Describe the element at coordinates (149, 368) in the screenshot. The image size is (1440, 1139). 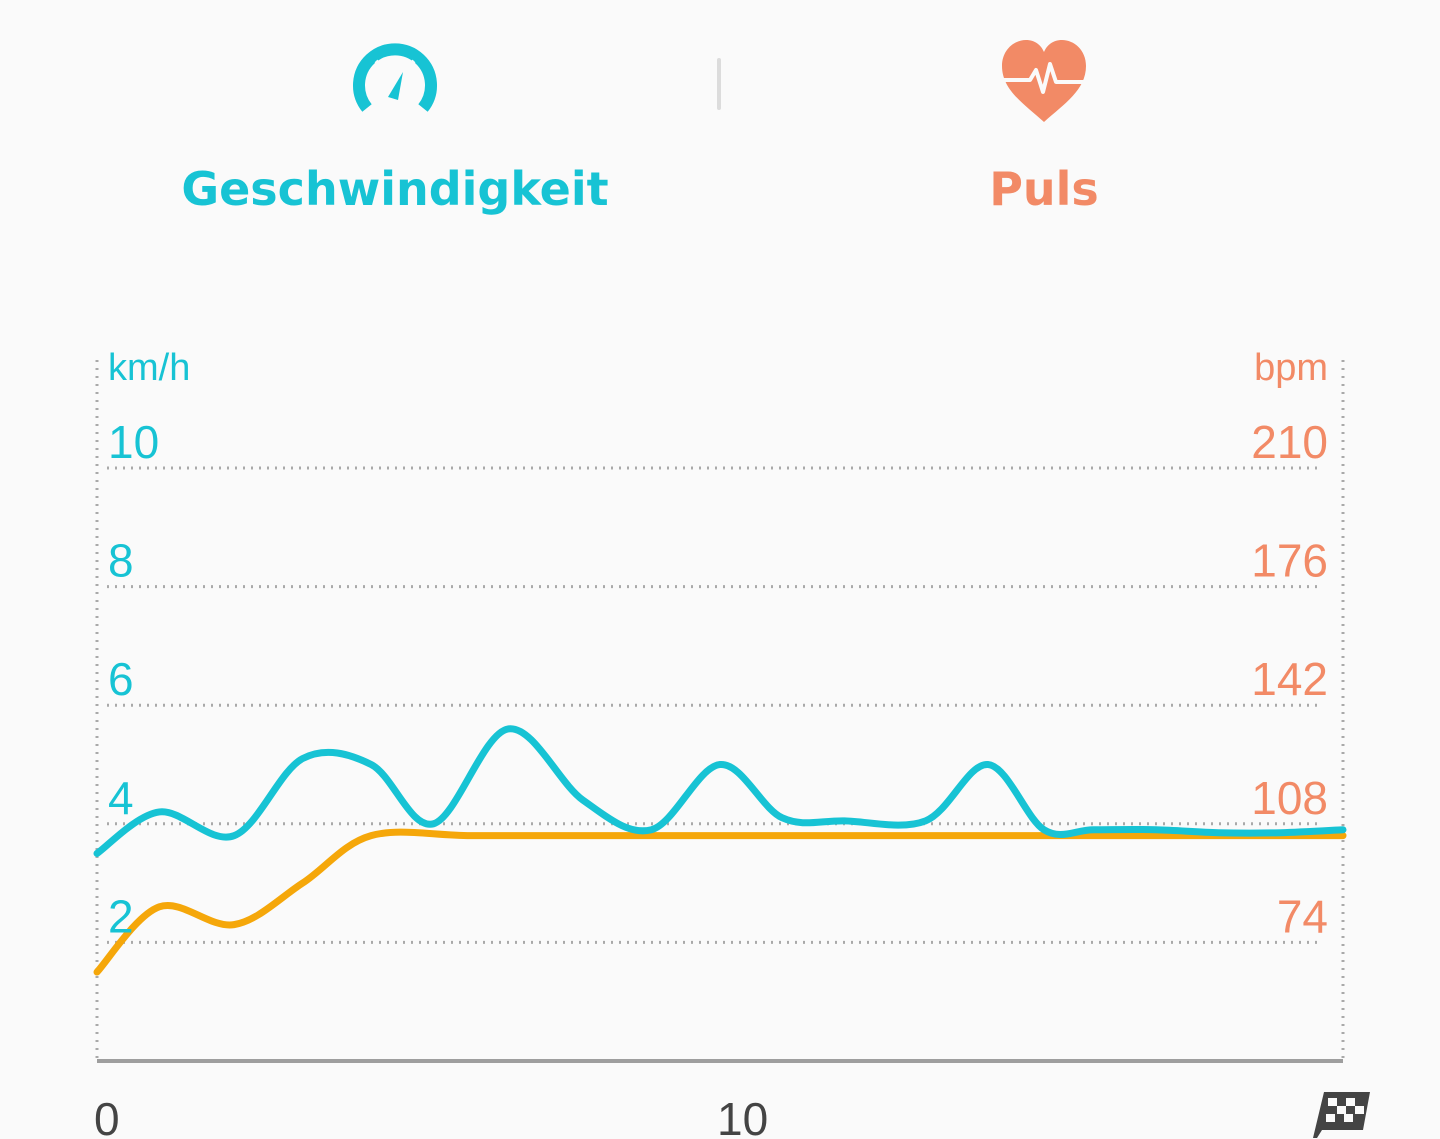
I see `left-axis-unit: km/h` at that location.